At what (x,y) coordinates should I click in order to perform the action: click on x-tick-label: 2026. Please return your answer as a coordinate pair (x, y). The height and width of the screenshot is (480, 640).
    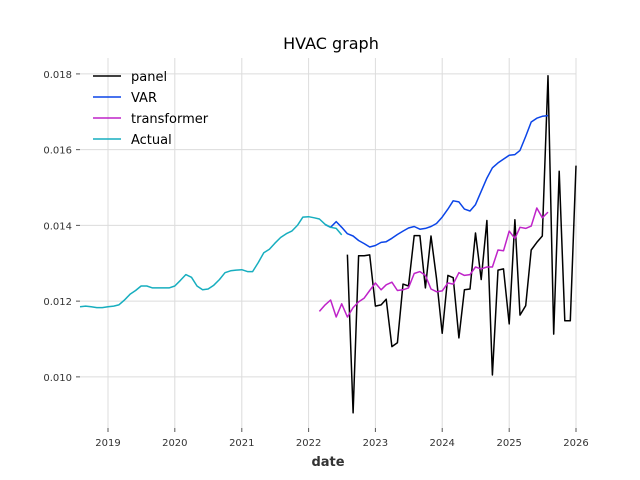
    Looking at the image, I should click on (575, 443).